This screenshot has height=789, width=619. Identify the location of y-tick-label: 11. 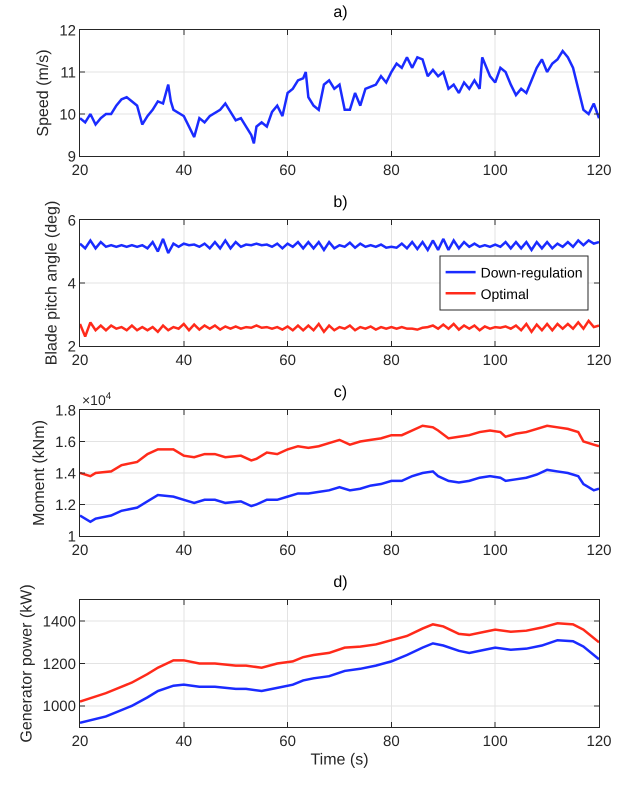
(68, 73).